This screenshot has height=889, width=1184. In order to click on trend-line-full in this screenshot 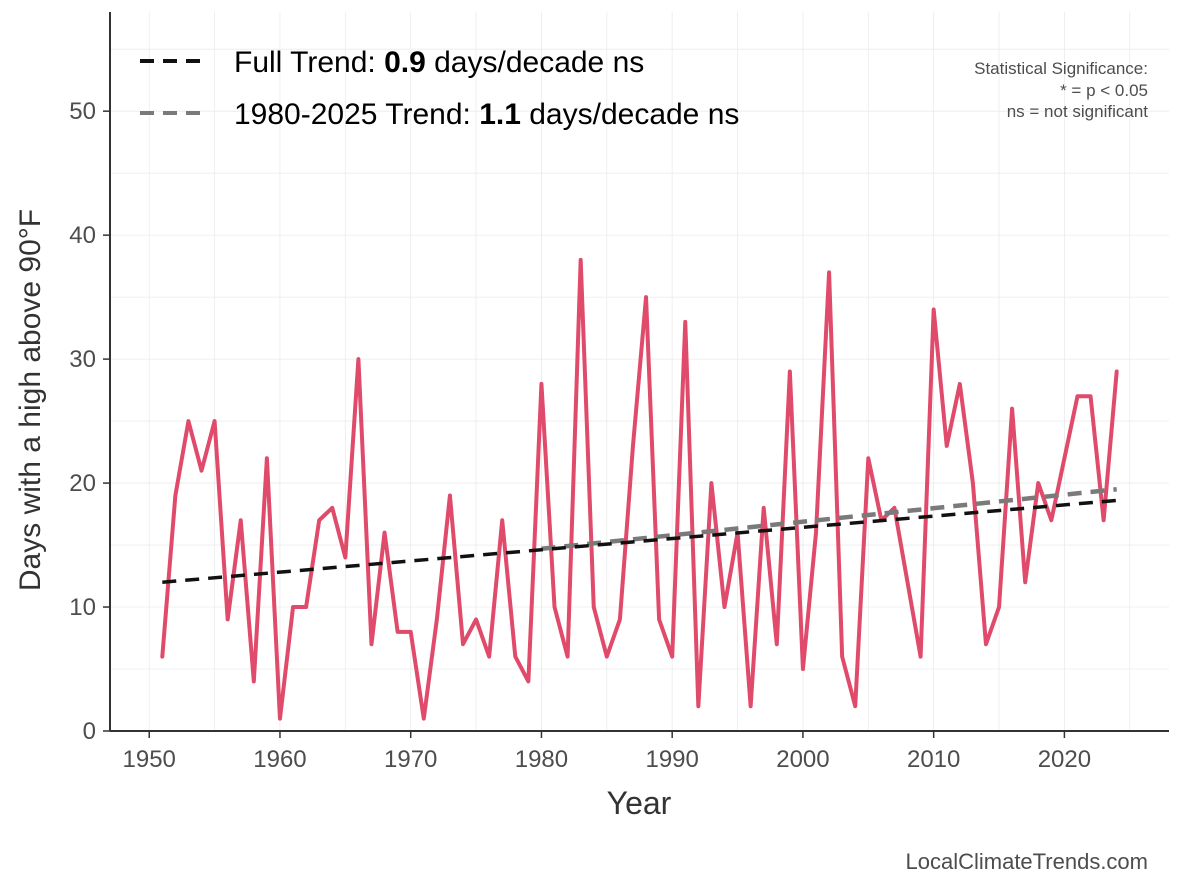, I will do `click(639, 541)`.